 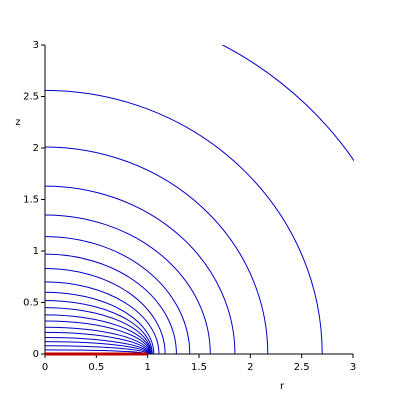 What do you see at coordinates (353, 367) in the screenshot?
I see `x-tick-label: 3` at bounding box center [353, 367].